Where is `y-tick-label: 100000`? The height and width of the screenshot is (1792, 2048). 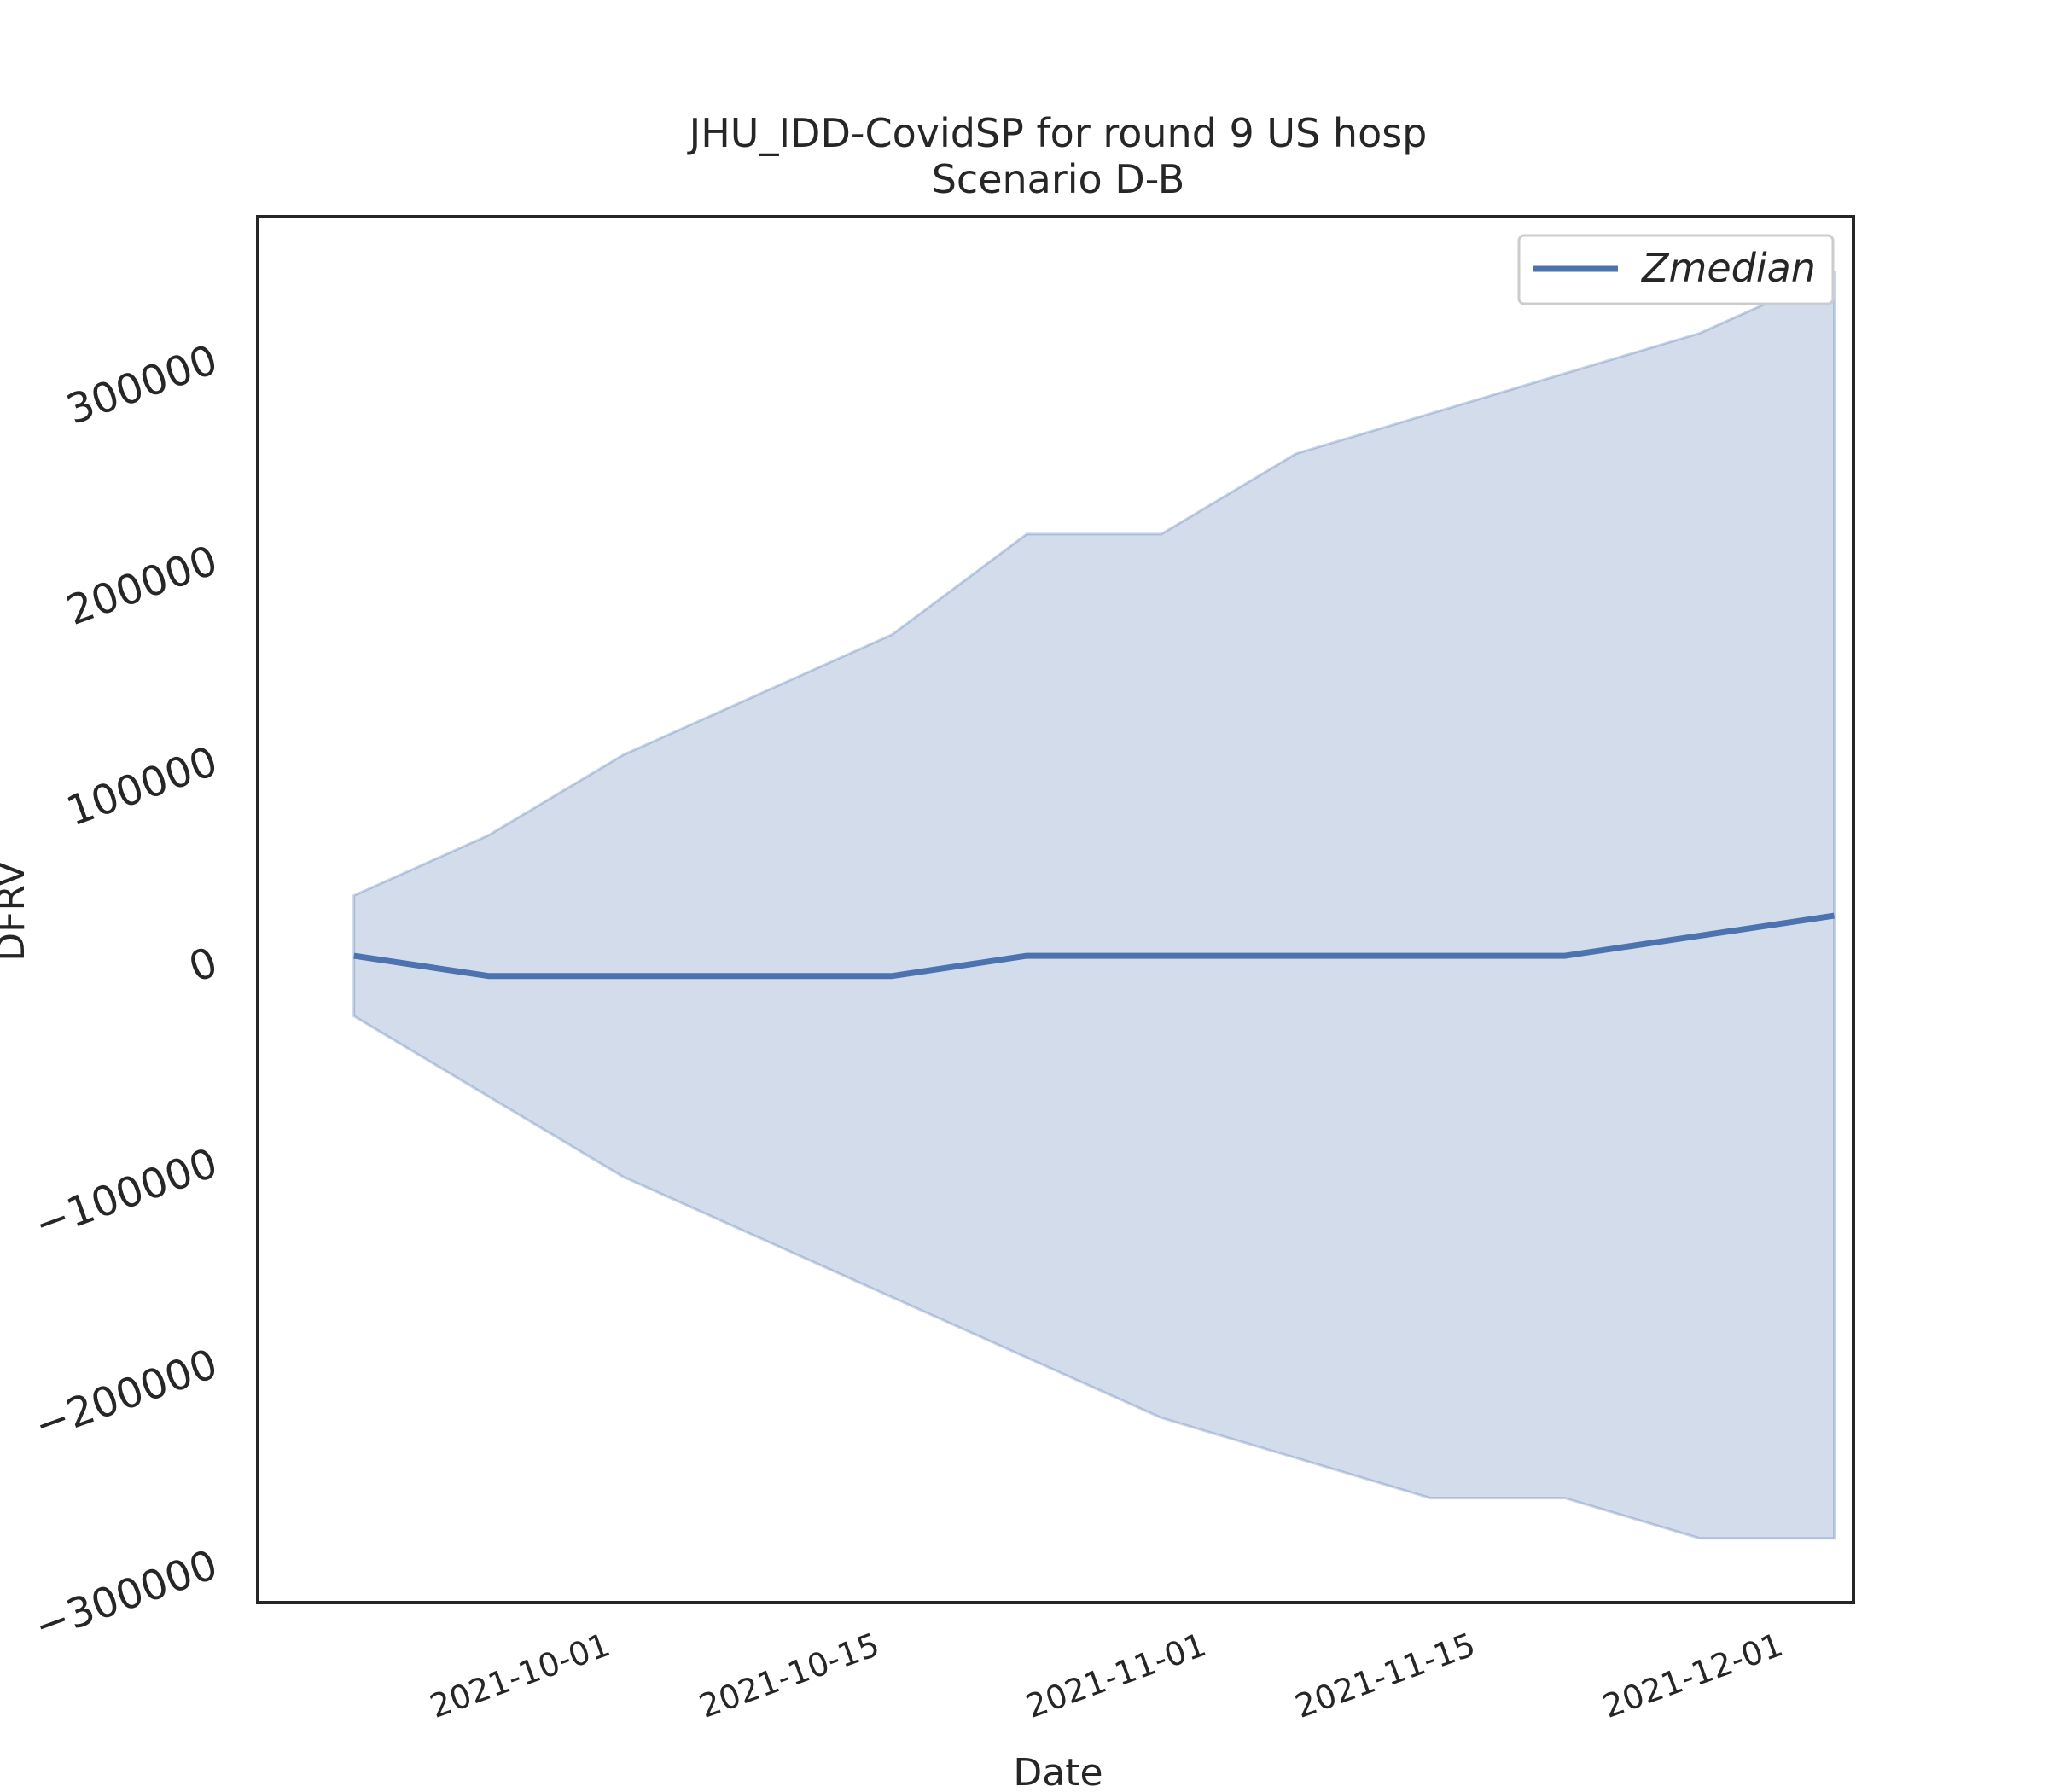
y-tick-label: 100000 is located at coordinates (142, 786).